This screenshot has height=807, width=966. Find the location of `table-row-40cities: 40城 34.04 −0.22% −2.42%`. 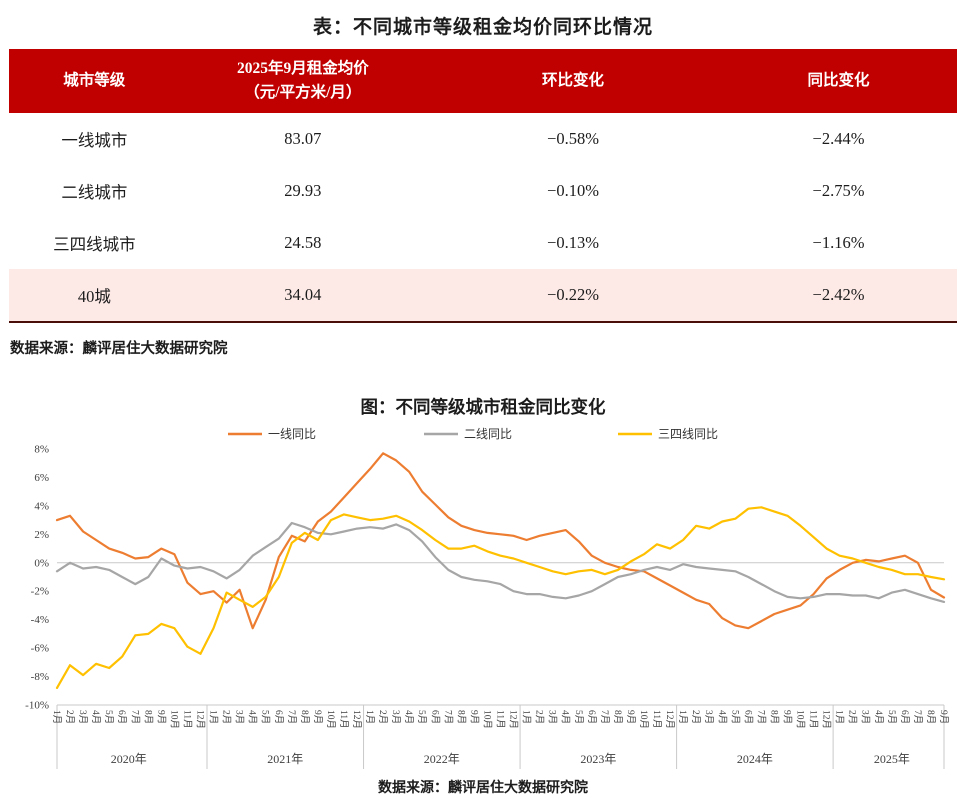

table-row-40cities: 40城 34.04 −0.22% −2.42% is located at coordinates (483, 296).